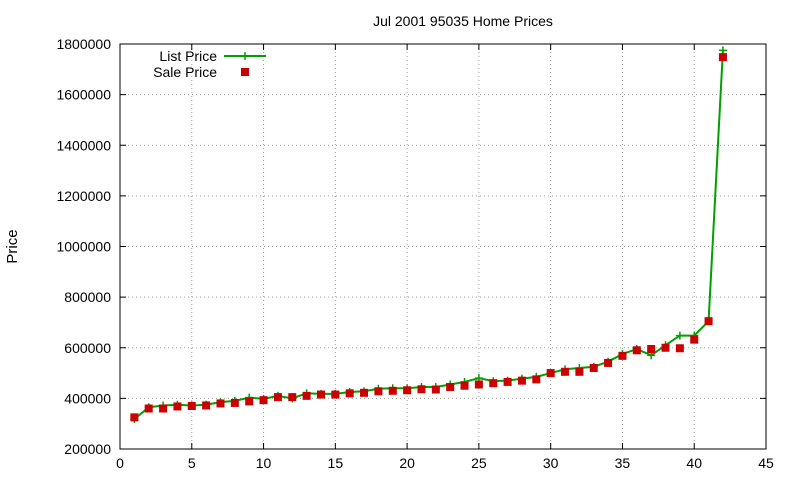  What do you see at coordinates (336, 463) in the screenshot?
I see `x-tick-label: 15` at bounding box center [336, 463].